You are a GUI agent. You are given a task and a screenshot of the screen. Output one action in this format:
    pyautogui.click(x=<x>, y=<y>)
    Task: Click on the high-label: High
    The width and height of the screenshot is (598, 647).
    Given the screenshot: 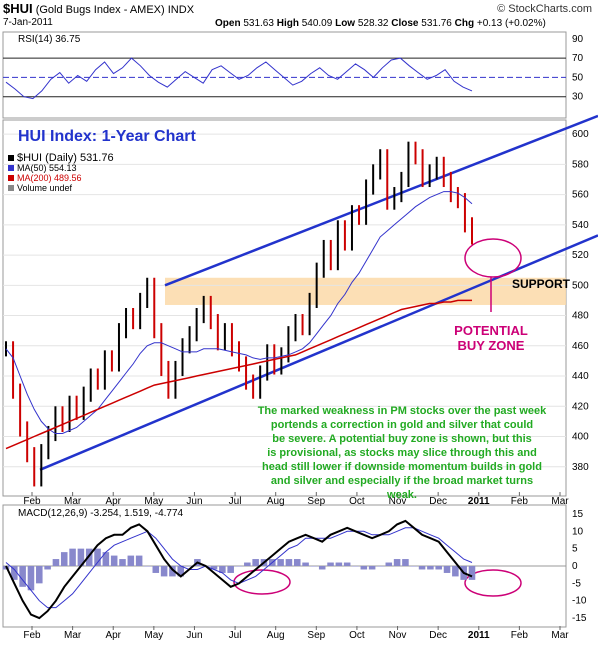 What is the action you would take?
    pyautogui.click(x=287, y=23)
    